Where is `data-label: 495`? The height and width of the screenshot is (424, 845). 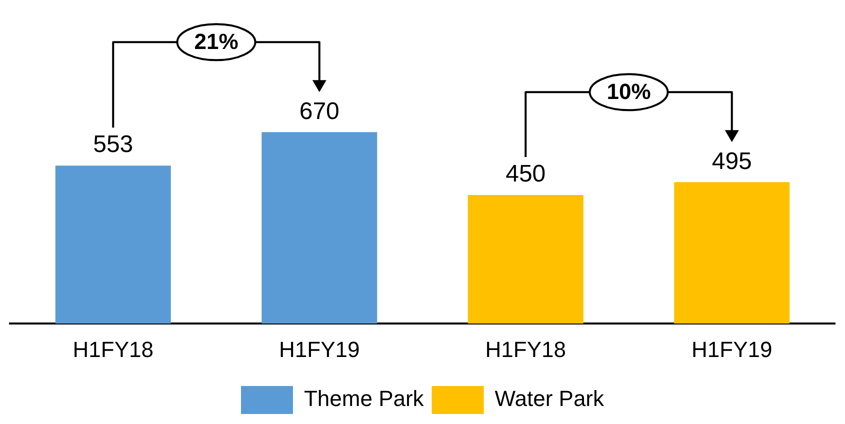 data-label: 495 is located at coordinates (732, 161).